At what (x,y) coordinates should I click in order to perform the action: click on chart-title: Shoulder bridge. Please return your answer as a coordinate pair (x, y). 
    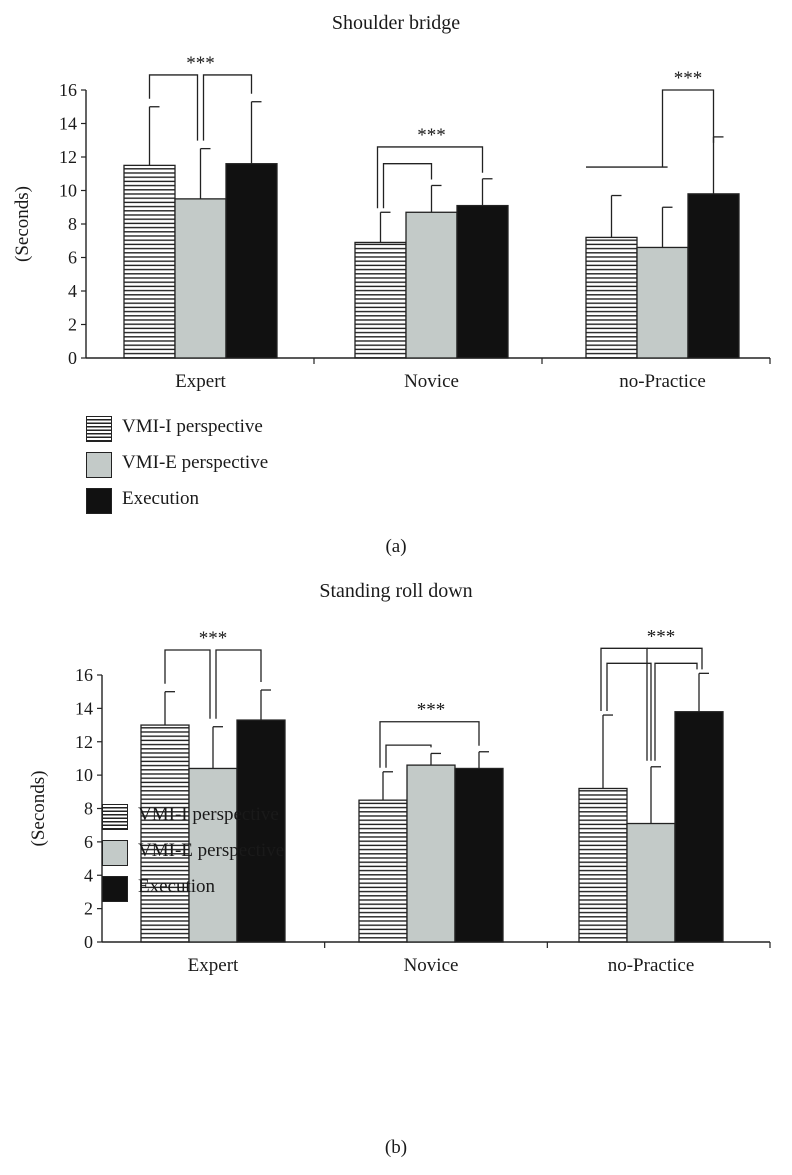
    Looking at the image, I should click on (396, 23).